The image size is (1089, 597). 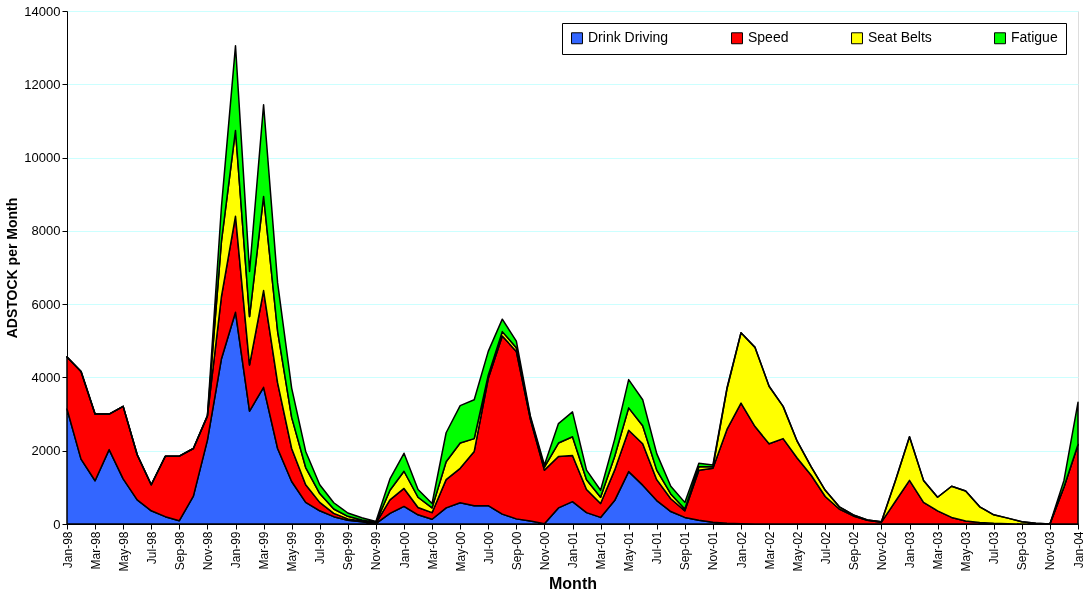 What do you see at coordinates (1078, 550) in the screenshot?
I see `x-tick-label: Jan-04` at bounding box center [1078, 550].